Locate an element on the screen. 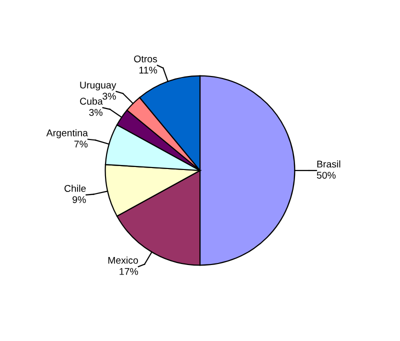 The height and width of the screenshot is (341, 400). slice-label: Otros is located at coordinates (146, 58).